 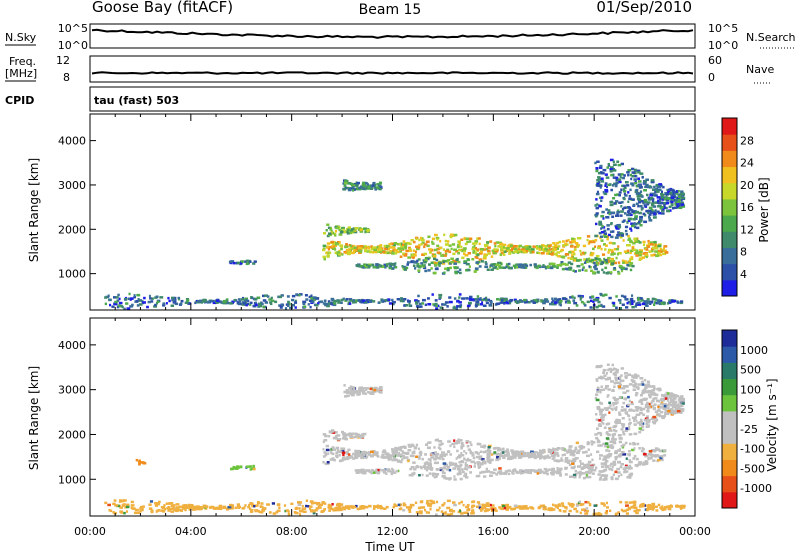 What do you see at coordinates (747, 163) in the screenshot?
I see `colorbar-tick-label: 24` at bounding box center [747, 163].